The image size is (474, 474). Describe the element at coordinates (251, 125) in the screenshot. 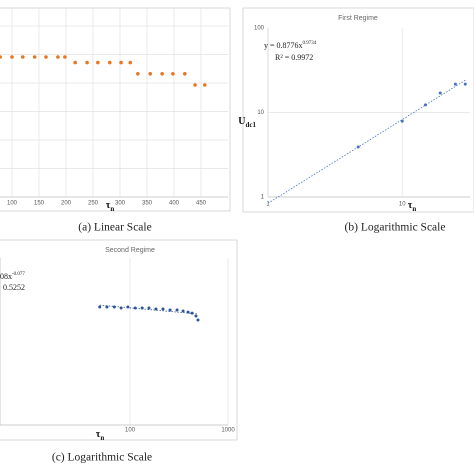

I see `label-sub: dc1` at that location.